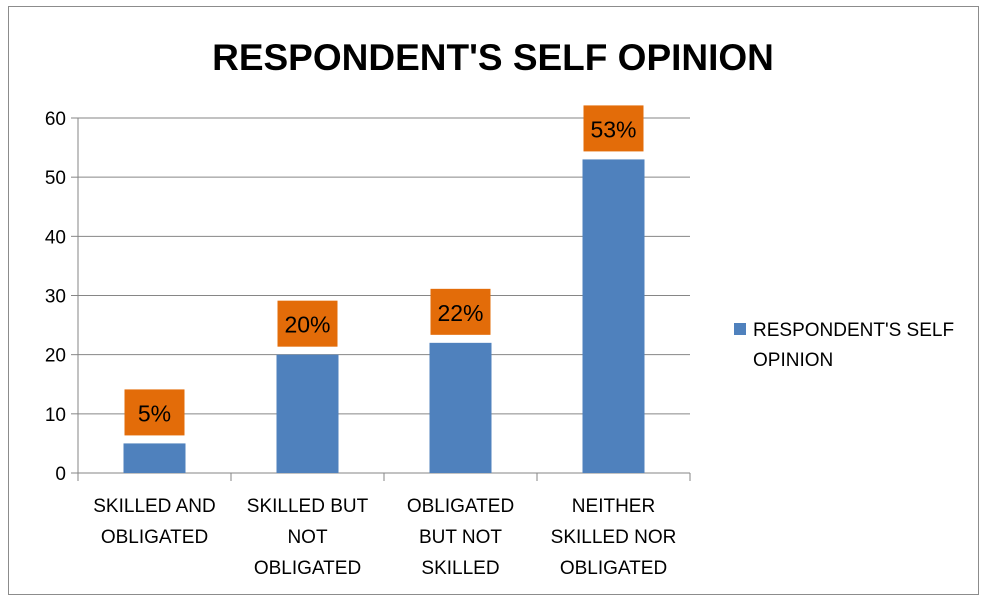 This screenshot has height=601, width=987. What do you see at coordinates (844, 345) in the screenshot?
I see `legend: RESPONDENT'S SELF OPINION` at bounding box center [844, 345].